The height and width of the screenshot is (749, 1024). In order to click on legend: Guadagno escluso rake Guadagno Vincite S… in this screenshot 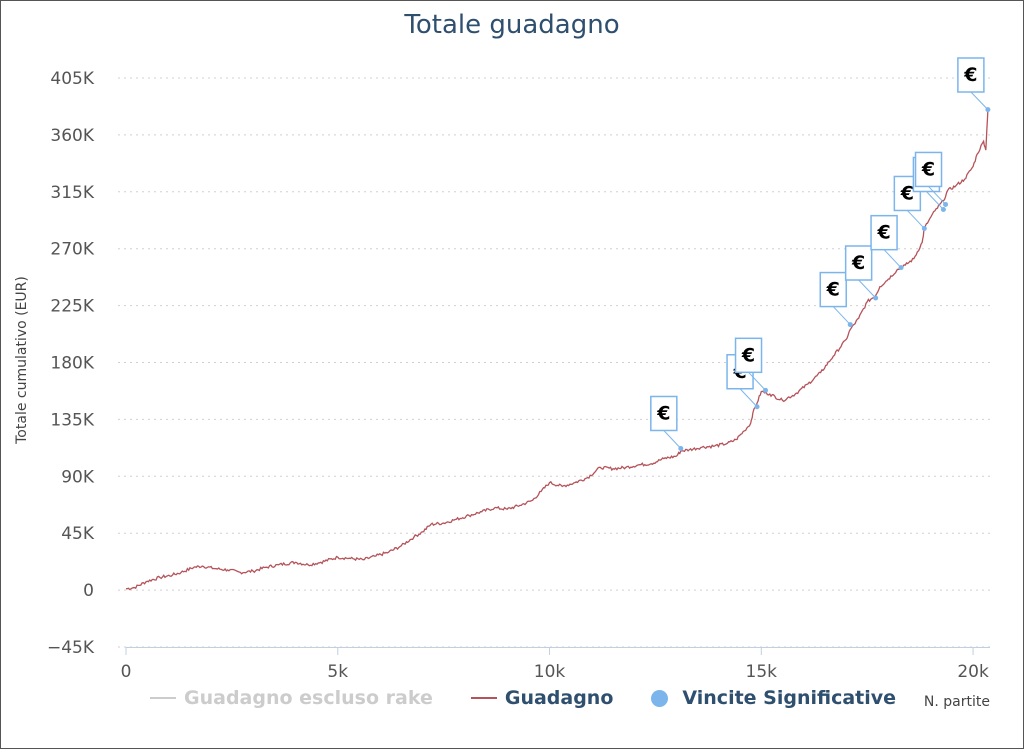, I will do `click(542, 698)`.